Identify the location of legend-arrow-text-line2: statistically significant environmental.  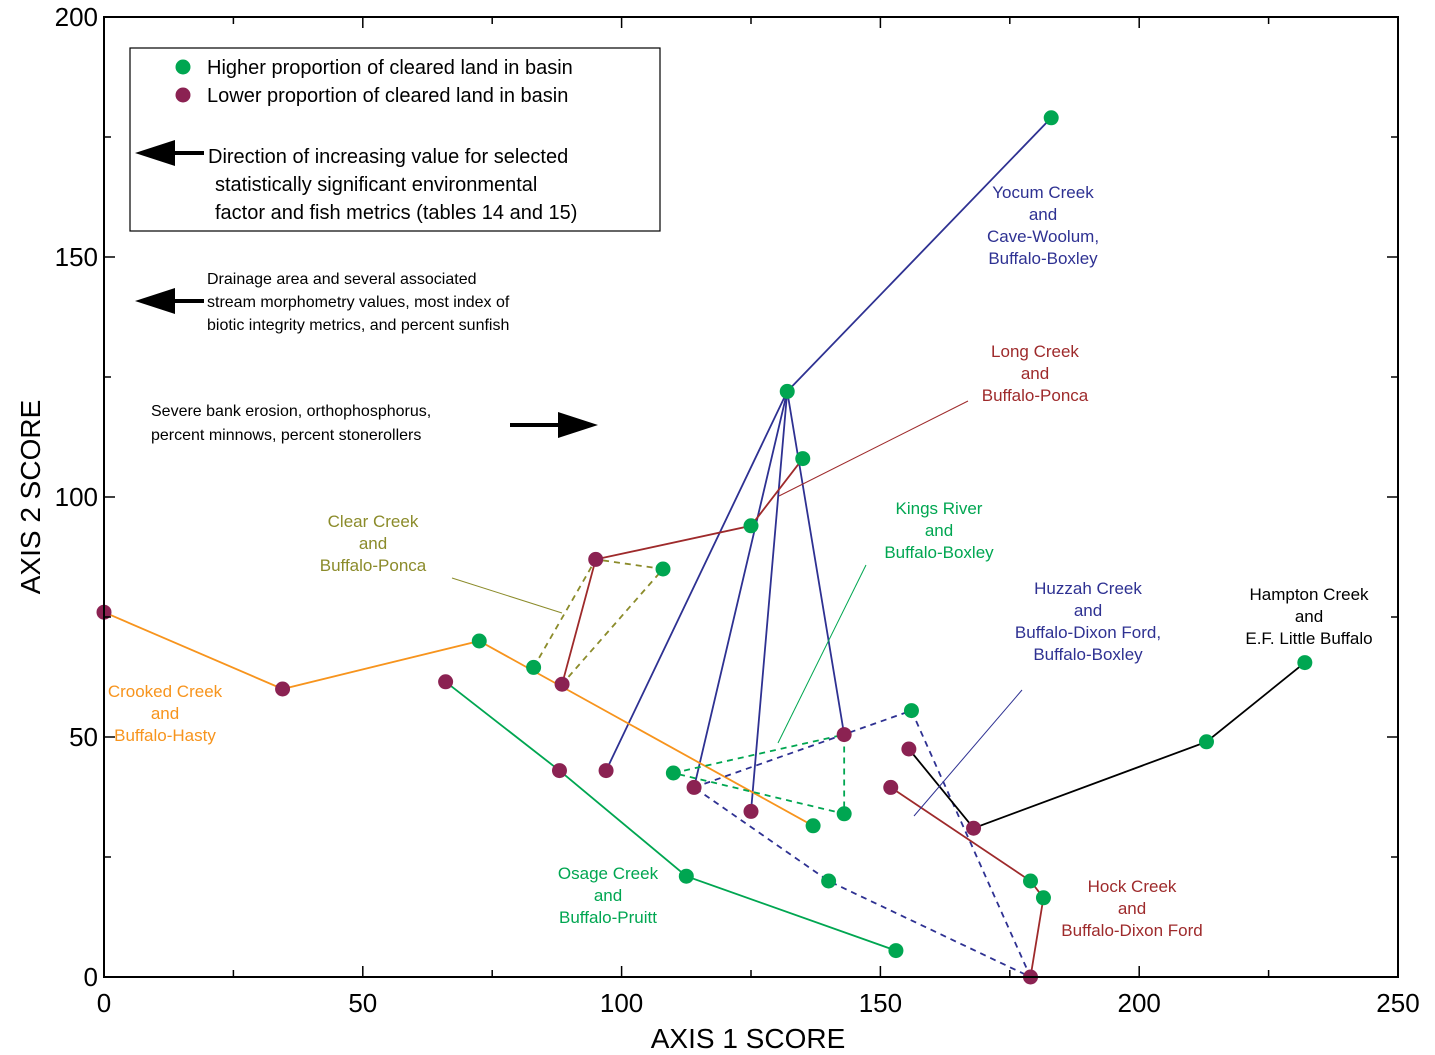
(376, 185).